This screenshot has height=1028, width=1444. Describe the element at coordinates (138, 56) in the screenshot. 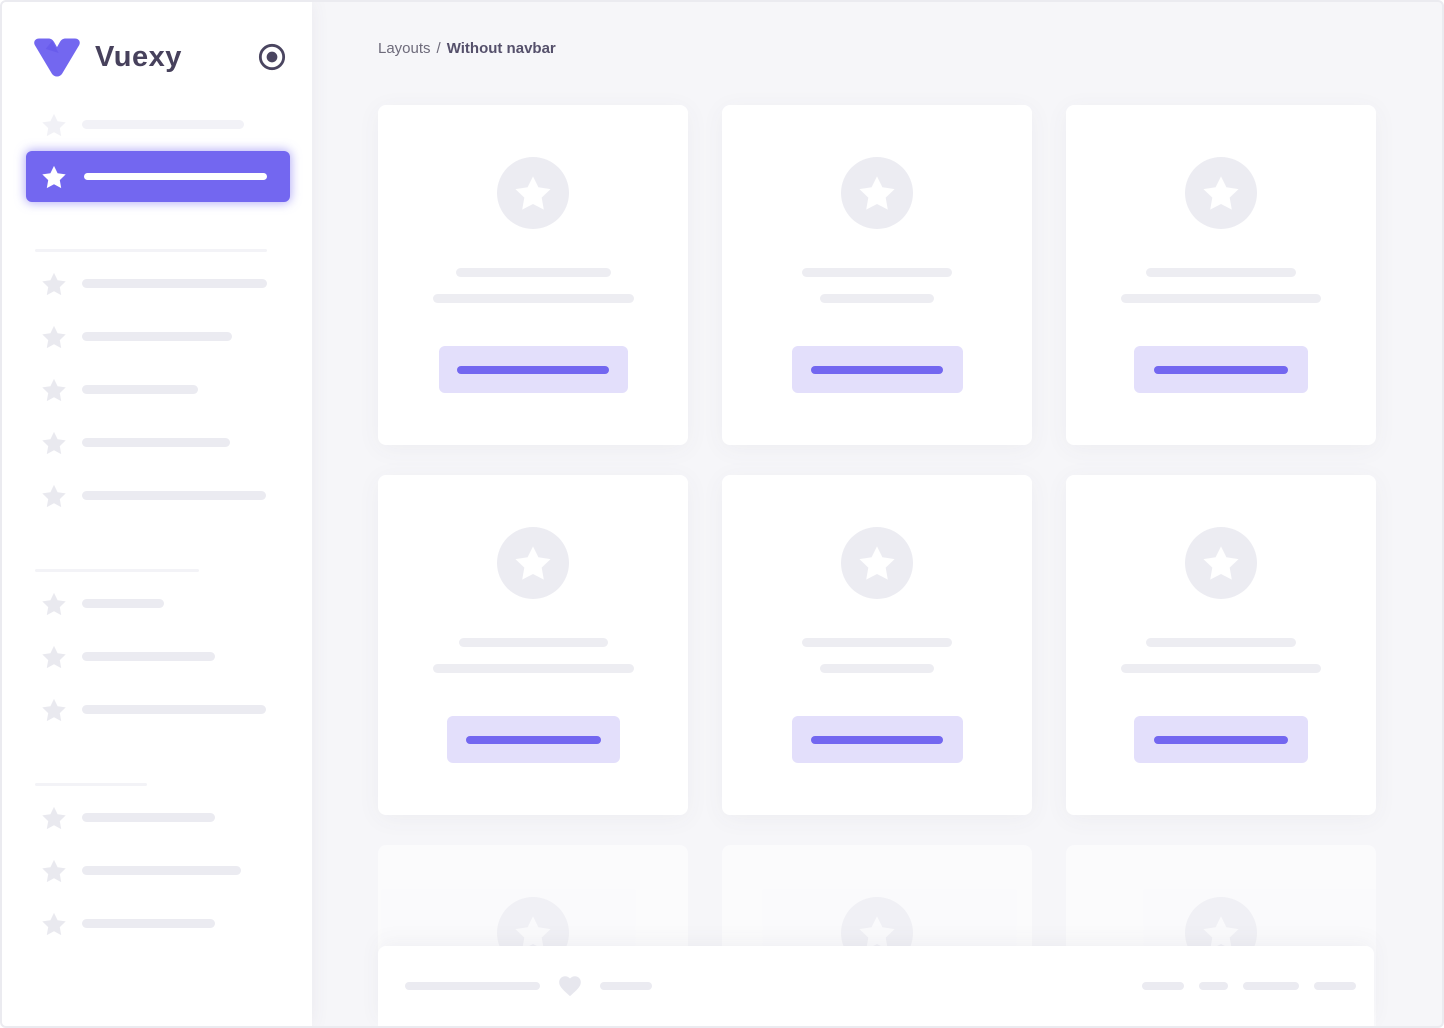

I see `brand-title: Vuexy` at that location.